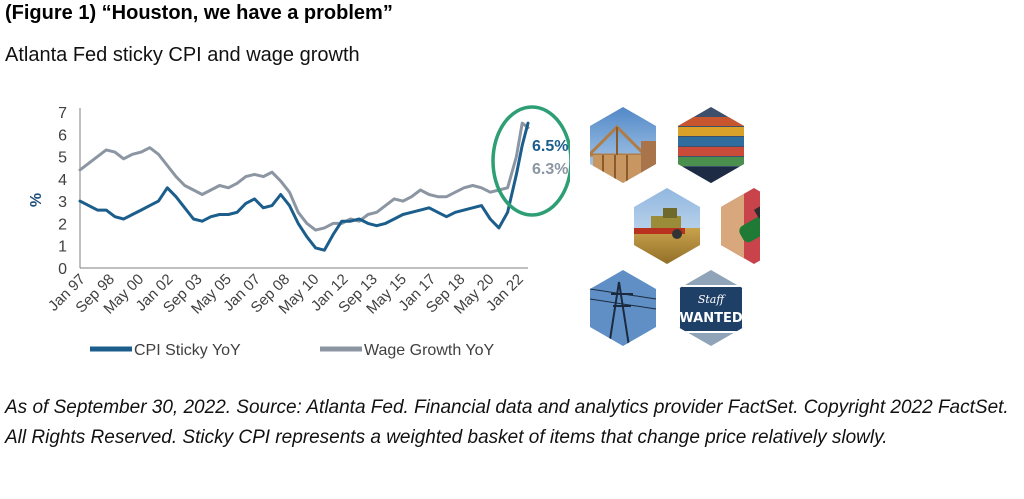 This screenshot has height=499, width=1024. What do you see at coordinates (36, 200) in the screenshot?
I see `y-axis-label: %` at bounding box center [36, 200].